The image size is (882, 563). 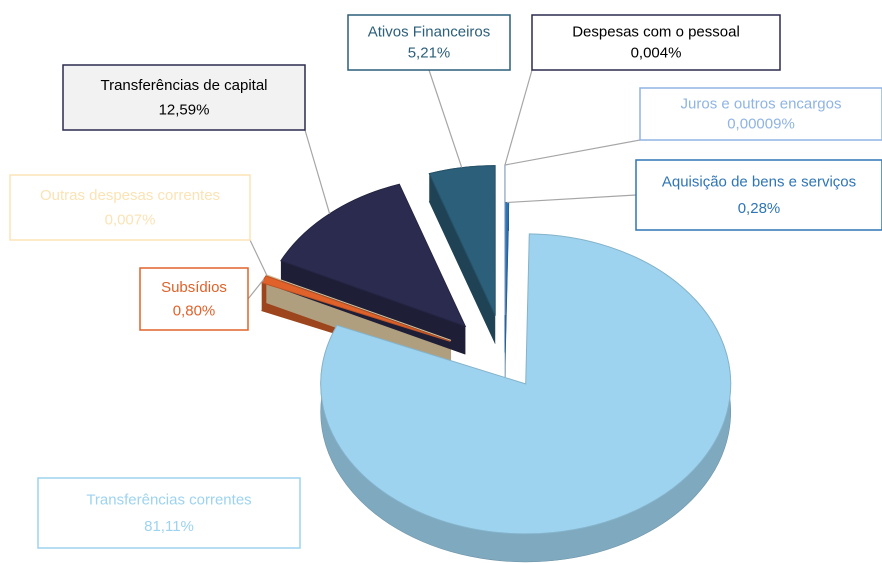 I want to click on category-label: Ativos Financeiros, so click(x=429, y=32).